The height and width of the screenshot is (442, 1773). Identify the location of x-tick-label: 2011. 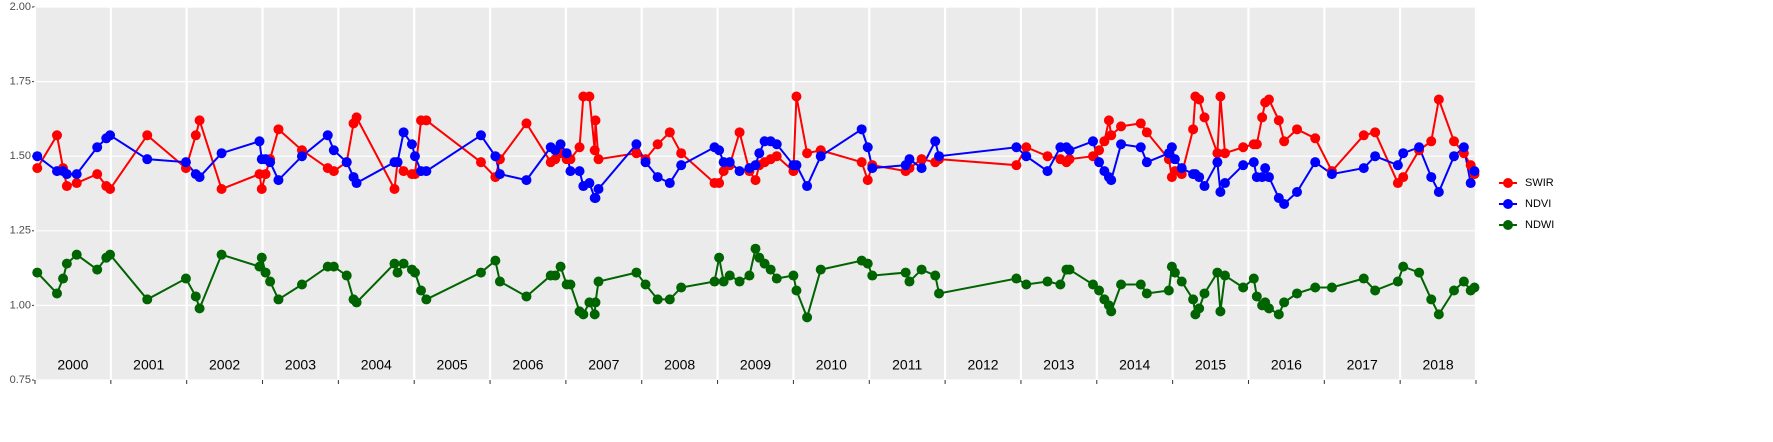
(907, 365).